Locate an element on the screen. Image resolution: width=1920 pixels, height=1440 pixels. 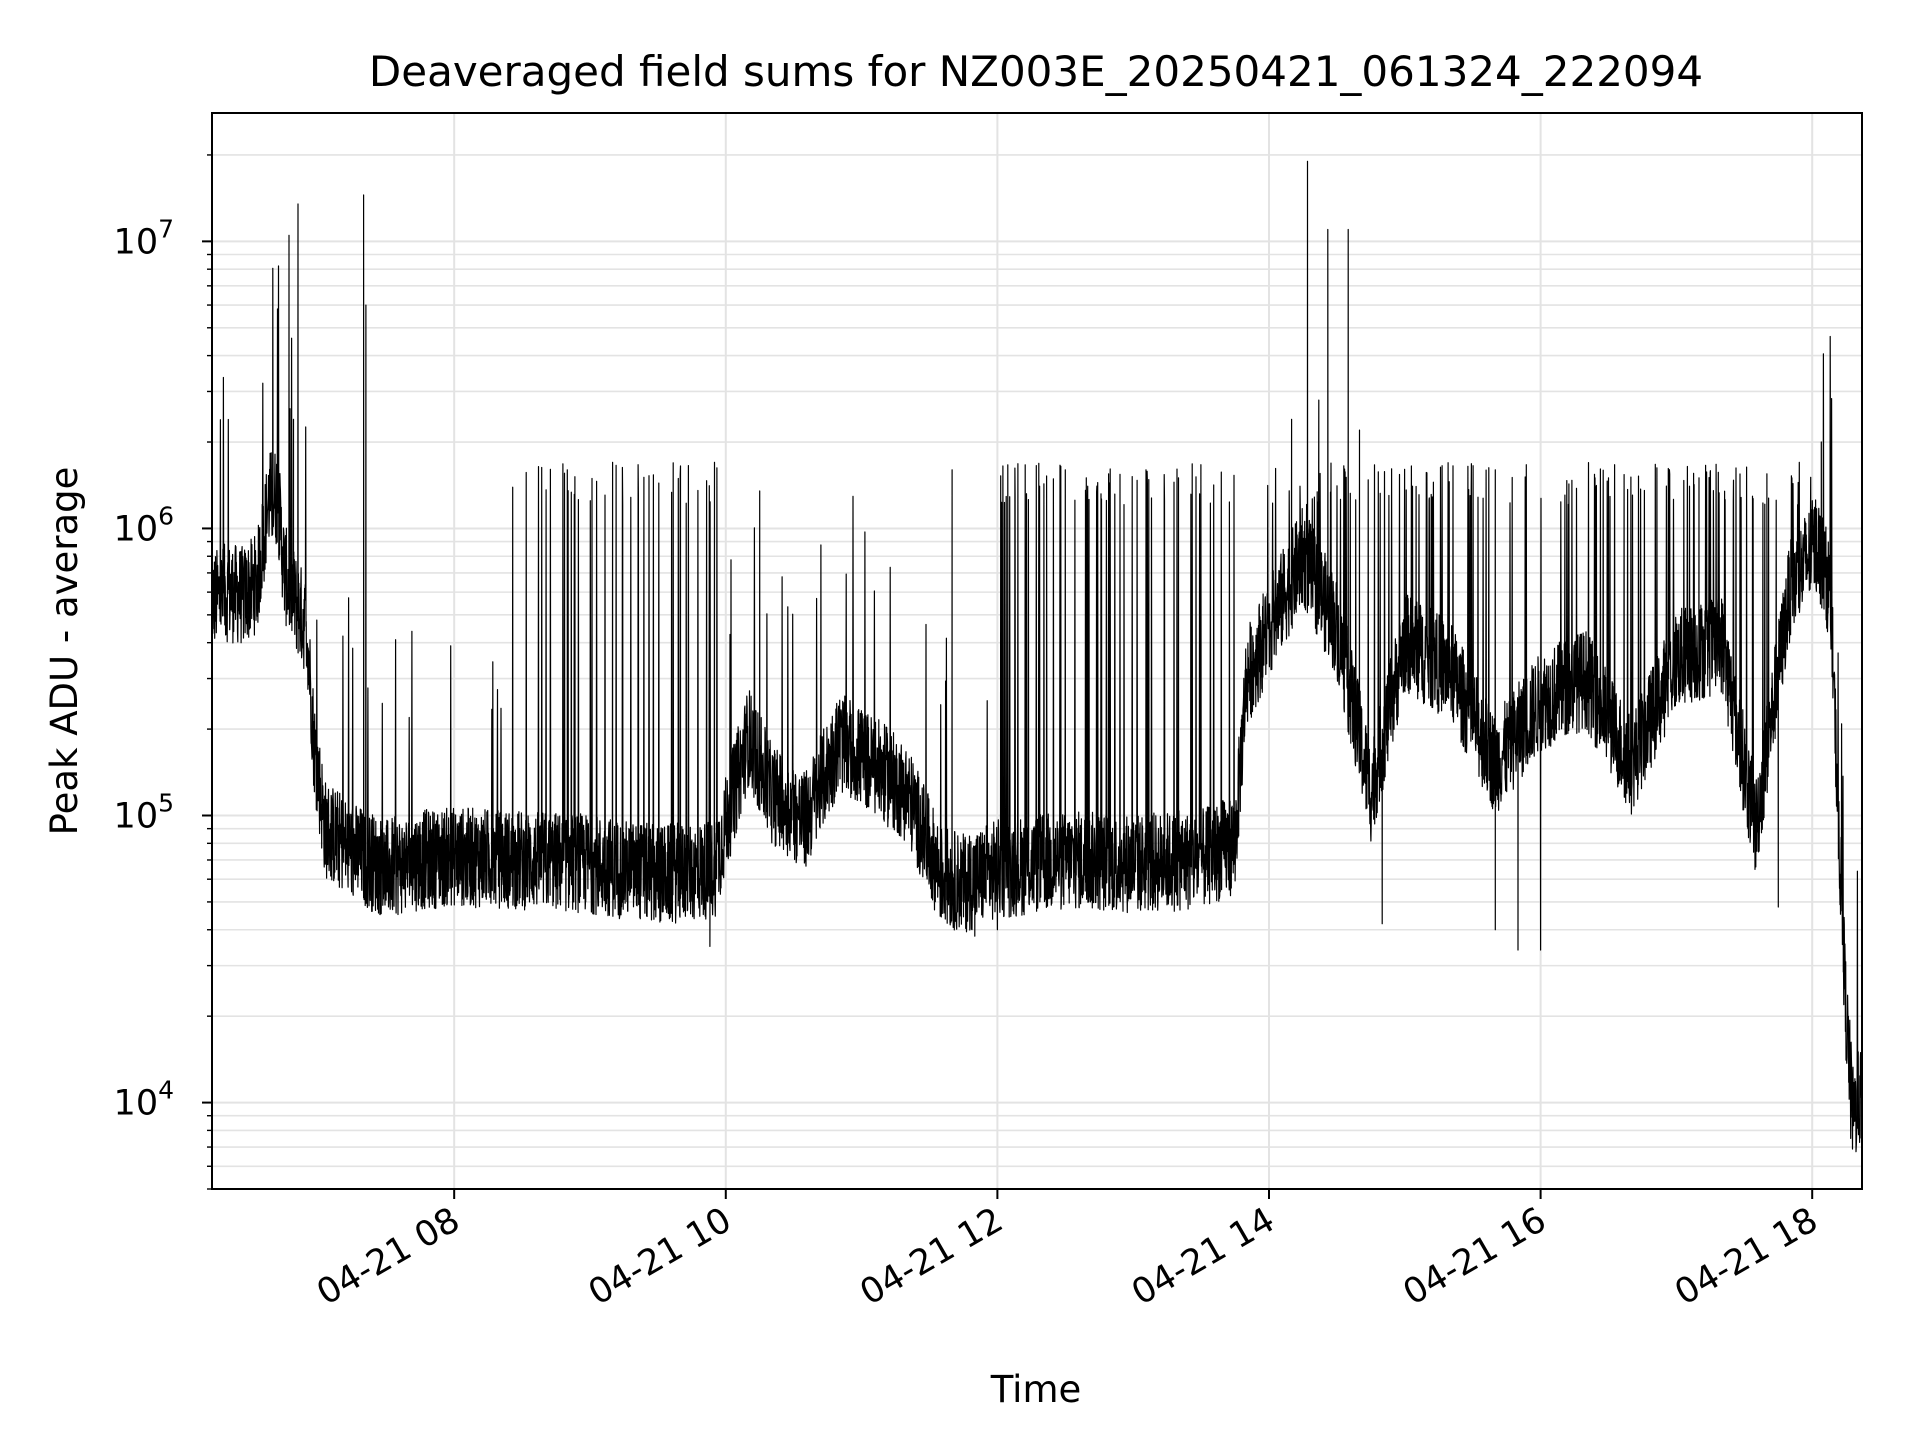
y-tick-label: 10⁷ is located at coordinates (144, 238).